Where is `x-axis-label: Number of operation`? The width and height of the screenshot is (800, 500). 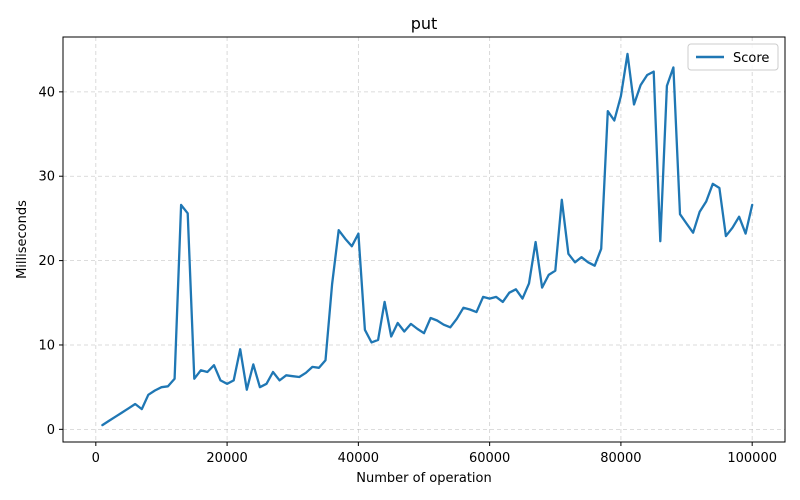
x-axis-label: Number of operation is located at coordinates (423, 478).